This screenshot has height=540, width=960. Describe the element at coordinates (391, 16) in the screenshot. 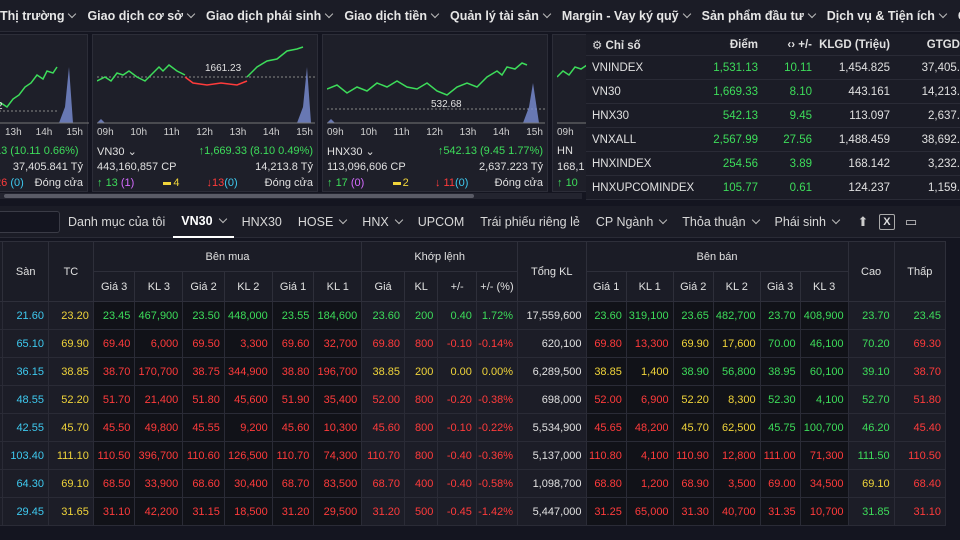

I see `nav-item: Giao dịch tiền` at that location.